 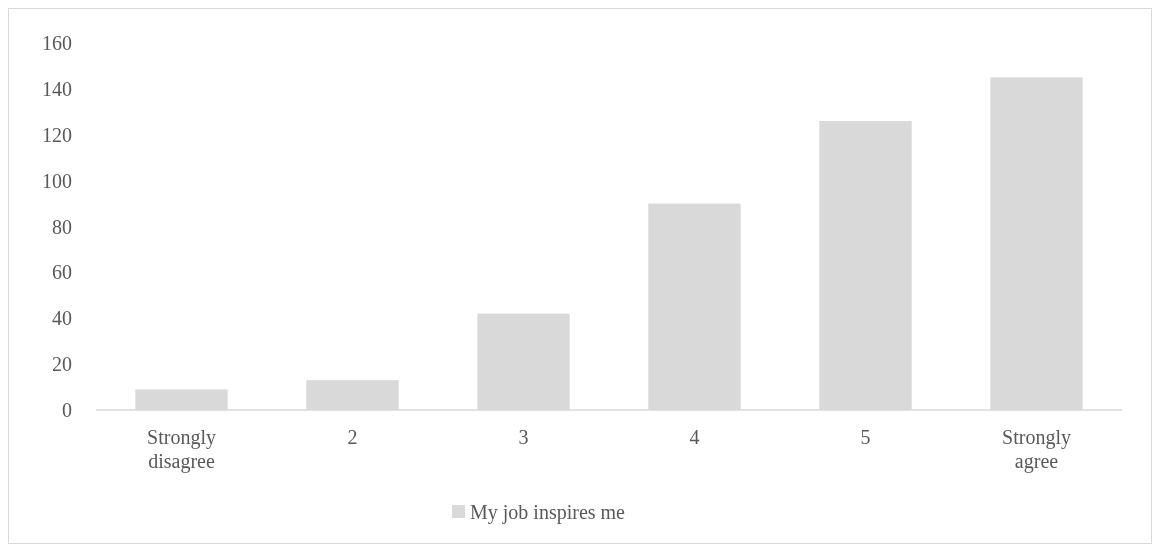 What do you see at coordinates (865, 437) in the screenshot?
I see `x-tick-label: 5` at bounding box center [865, 437].